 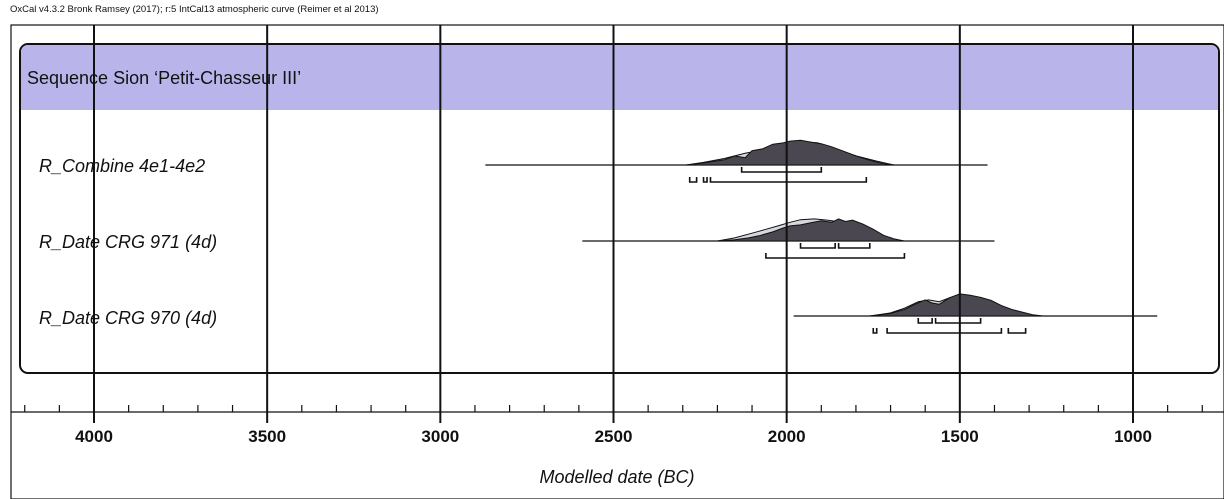 I want to click on row-2: R_Date CRG 971 (4d), so click(x=517, y=238).